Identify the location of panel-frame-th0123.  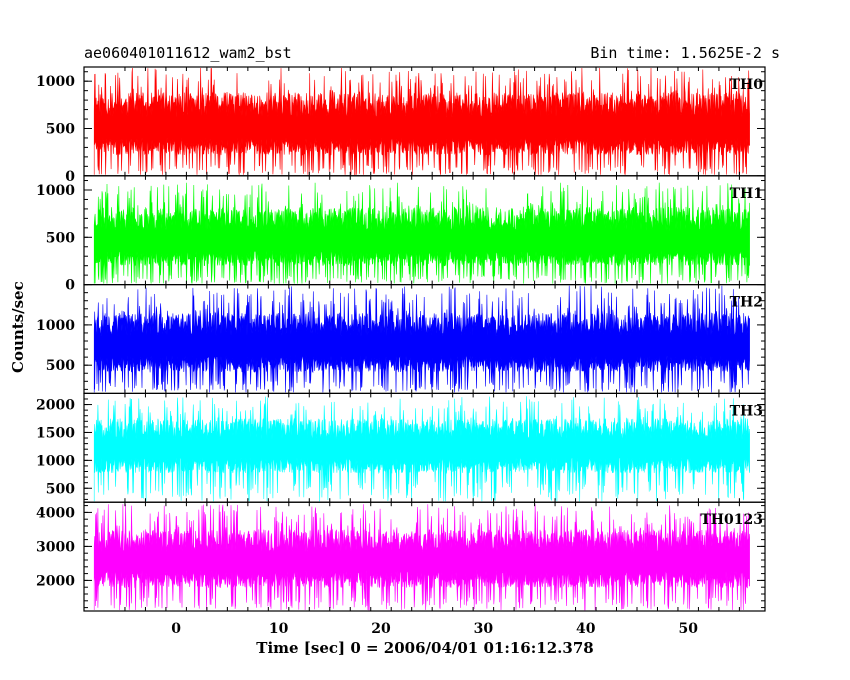
(424, 556).